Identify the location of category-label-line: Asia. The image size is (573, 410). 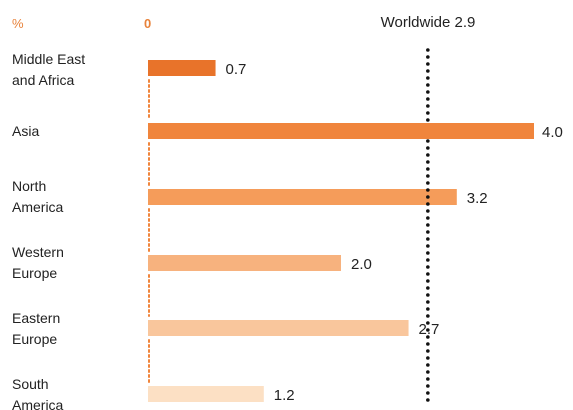
(25, 131).